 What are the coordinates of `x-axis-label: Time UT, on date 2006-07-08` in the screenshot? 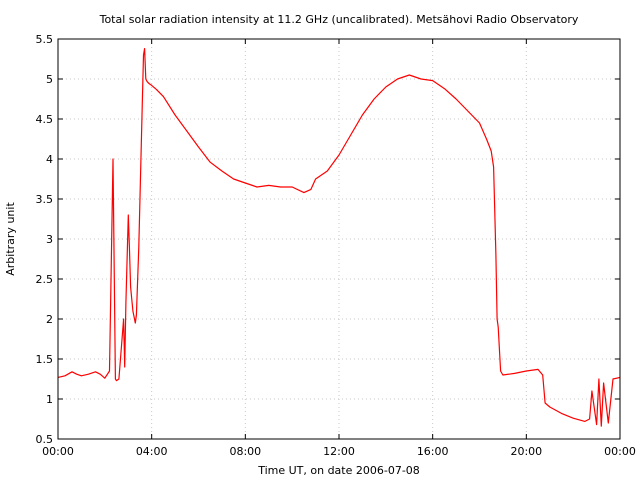 It's located at (338, 470).